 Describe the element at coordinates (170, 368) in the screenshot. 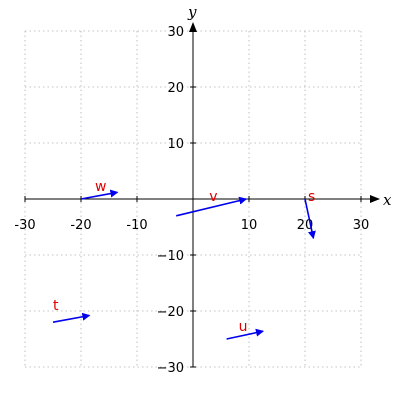

I see `y-tick-label: −30` at that location.